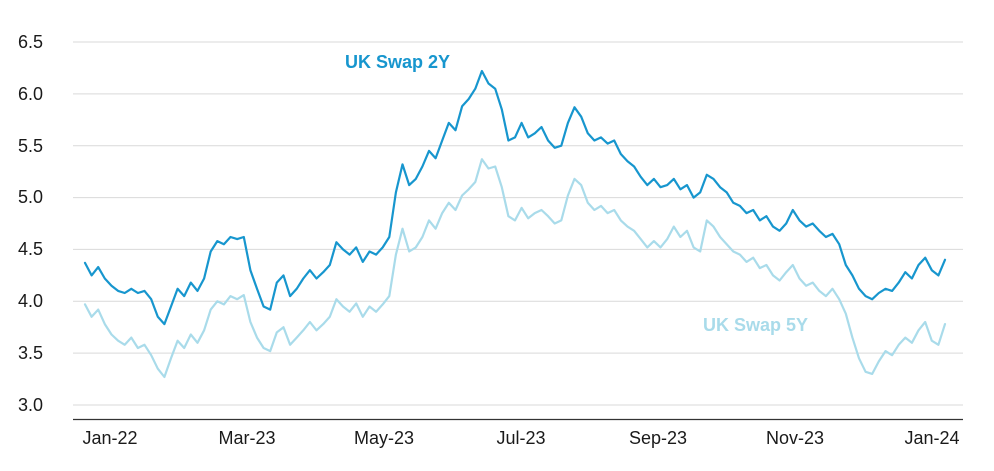 The image size is (994, 471). I want to click on x-tick-label: Jan-22, so click(110, 438).